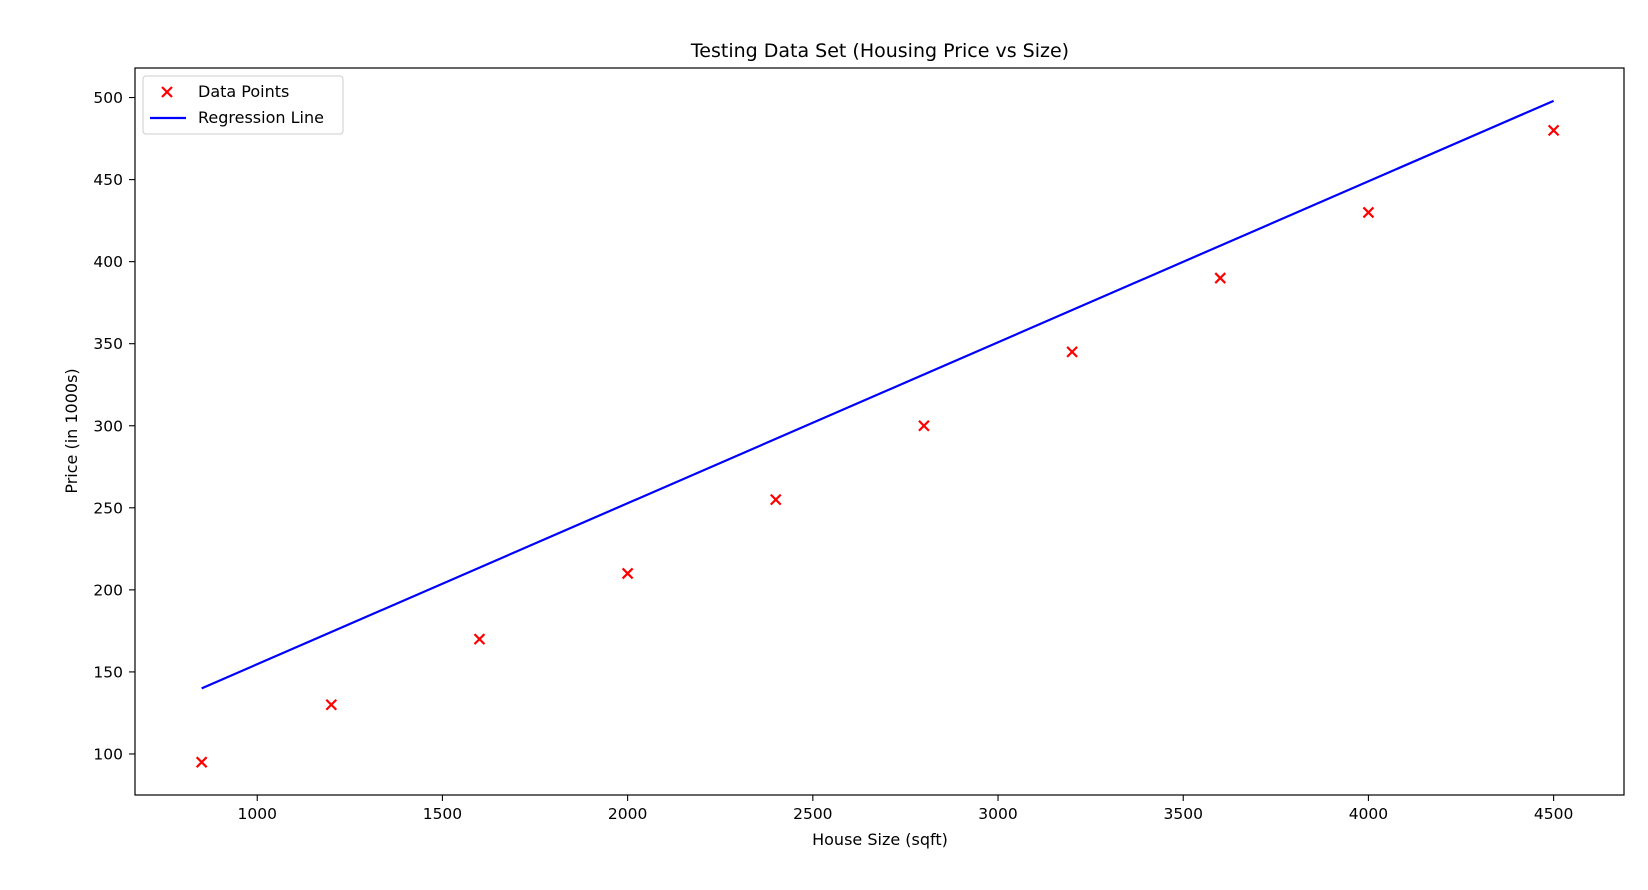  What do you see at coordinates (243, 91) in the screenshot?
I see `legend-label-data-points: Data Points` at bounding box center [243, 91].